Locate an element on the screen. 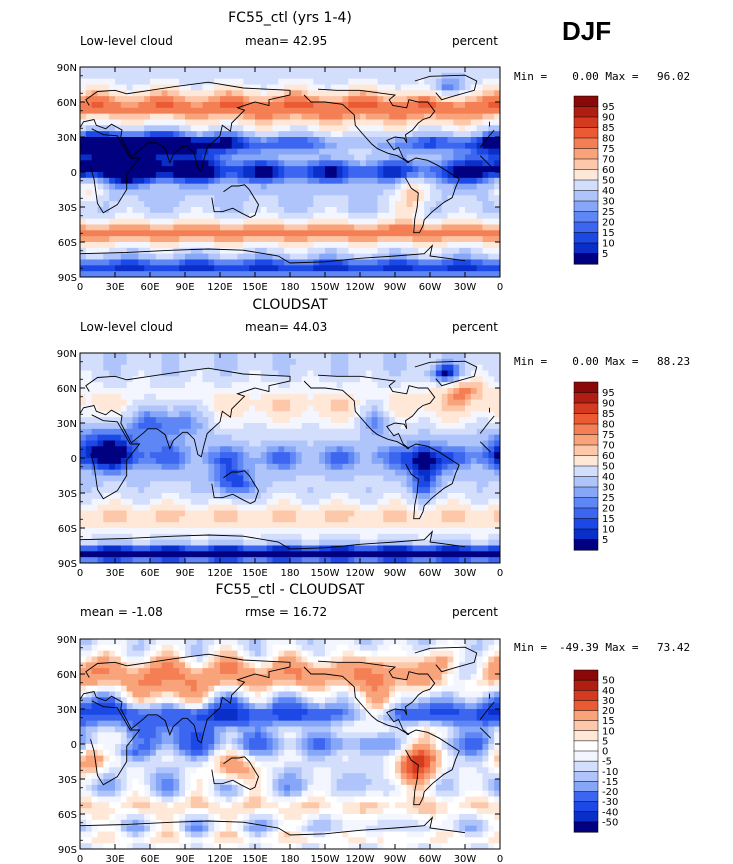 This screenshot has width=733, height=864. max-label: Max = is located at coordinates (622, 76).